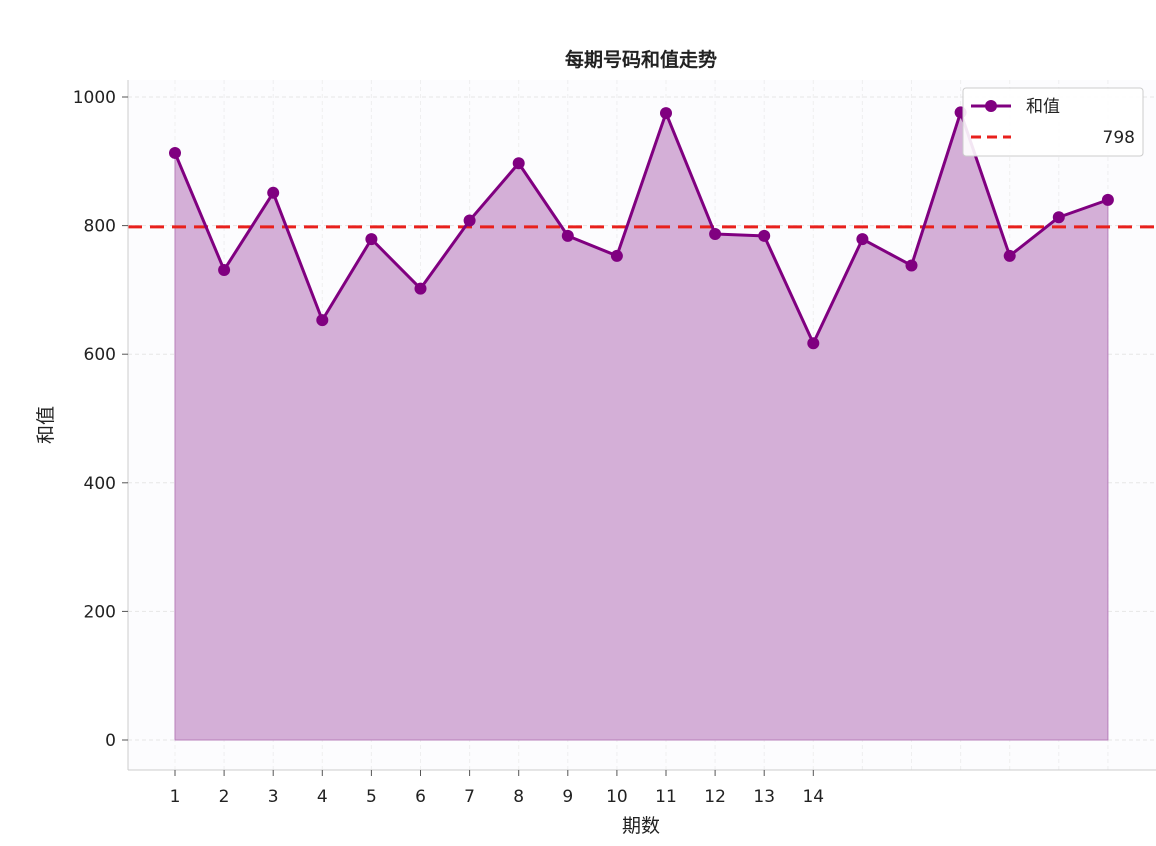 Image resolution: width=1156 pixels, height=846 pixels. What do you see at coordinates (813, 797) in the screenshot?
I see `x-tick-label: 14` at bounding box center [813, 797].